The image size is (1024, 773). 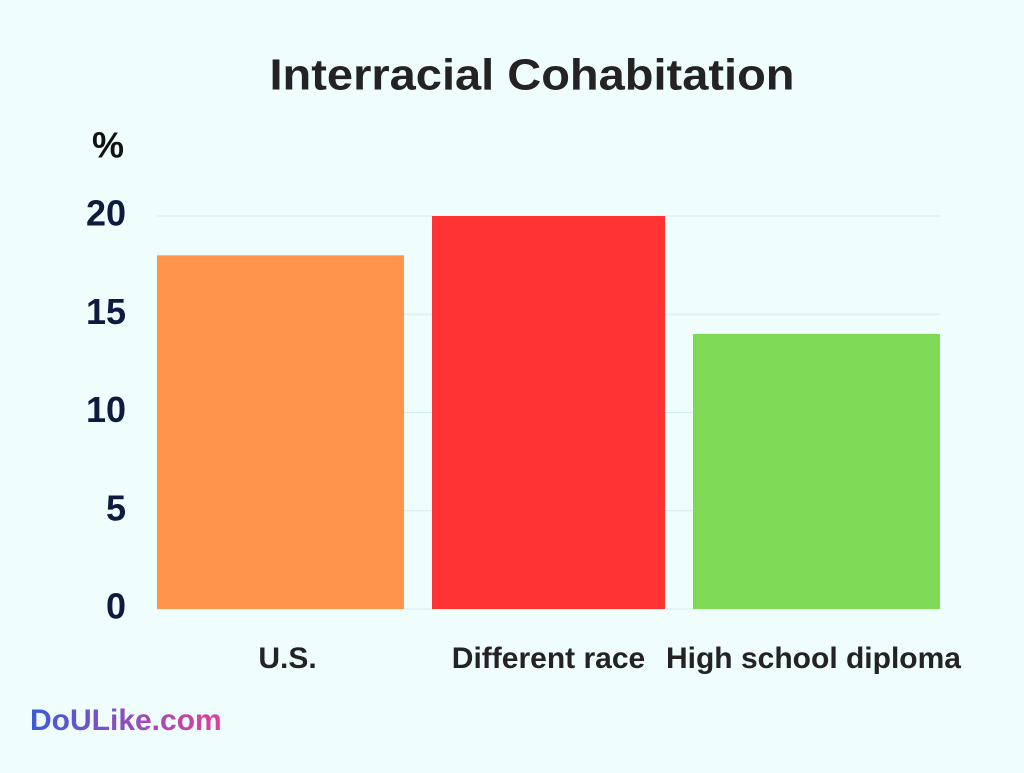 I want to click on y-tick-label: 10, so click(x=106, y=409).